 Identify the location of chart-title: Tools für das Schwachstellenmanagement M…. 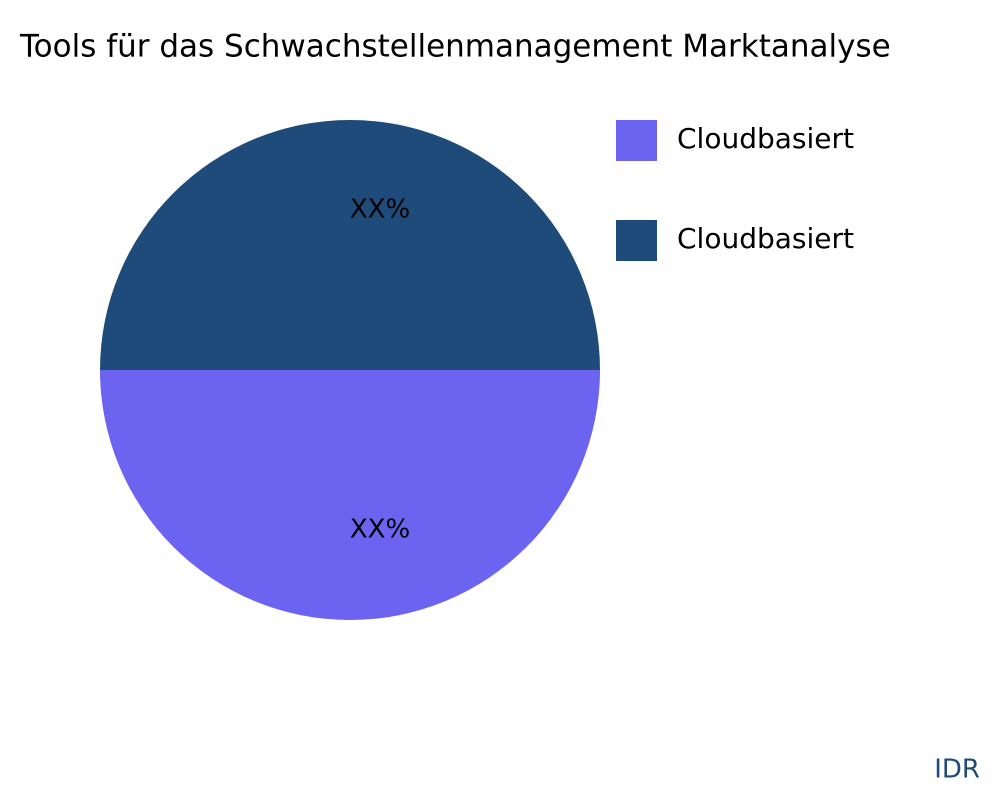
(455, 47).